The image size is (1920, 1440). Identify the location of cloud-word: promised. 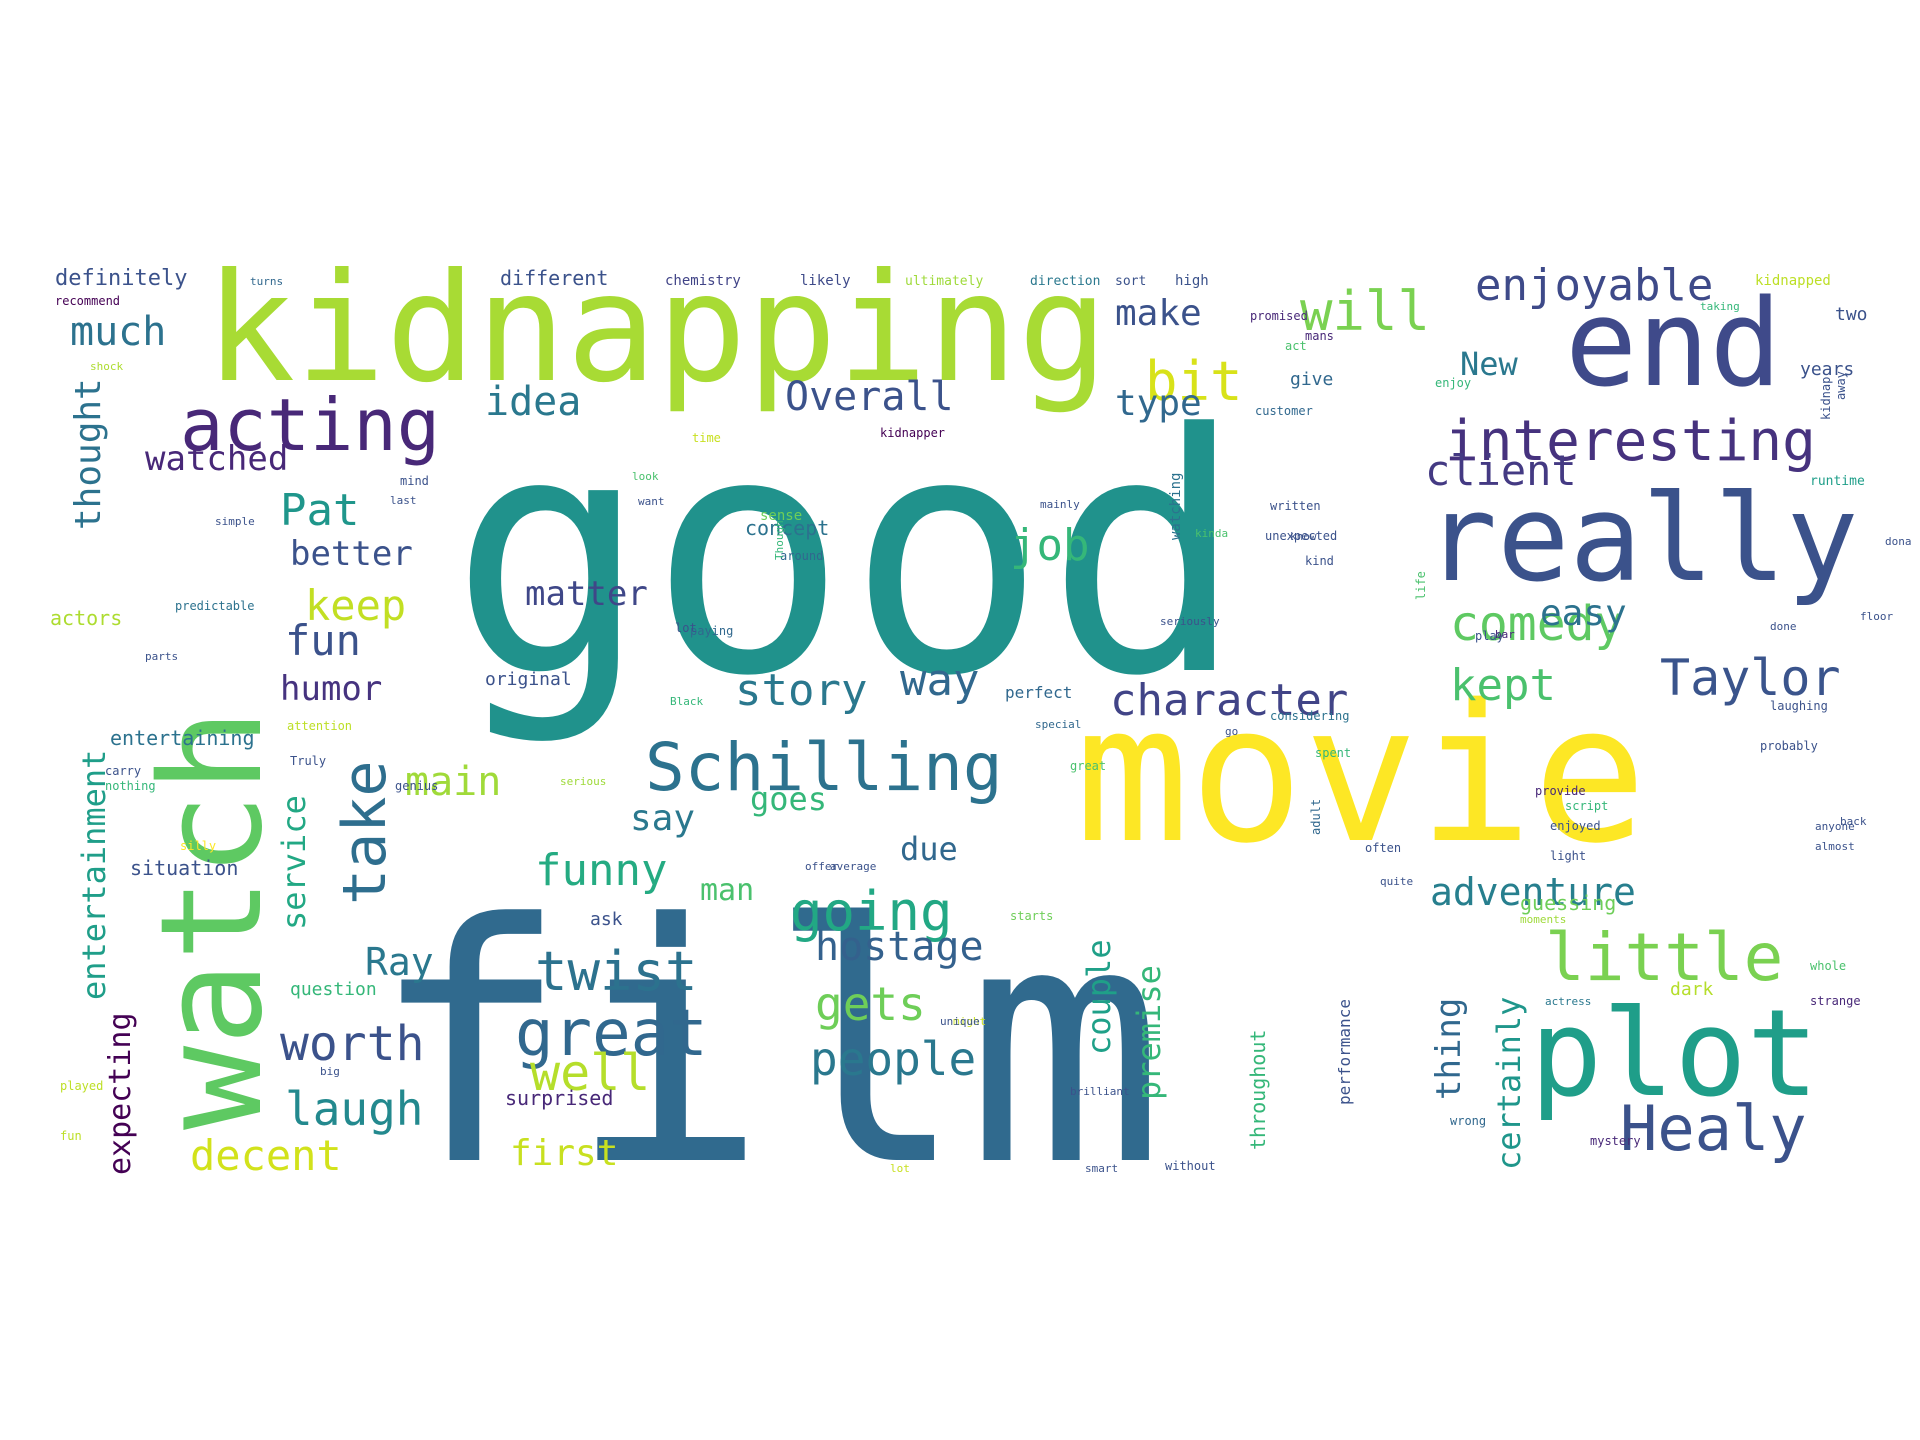
(1279, 316).